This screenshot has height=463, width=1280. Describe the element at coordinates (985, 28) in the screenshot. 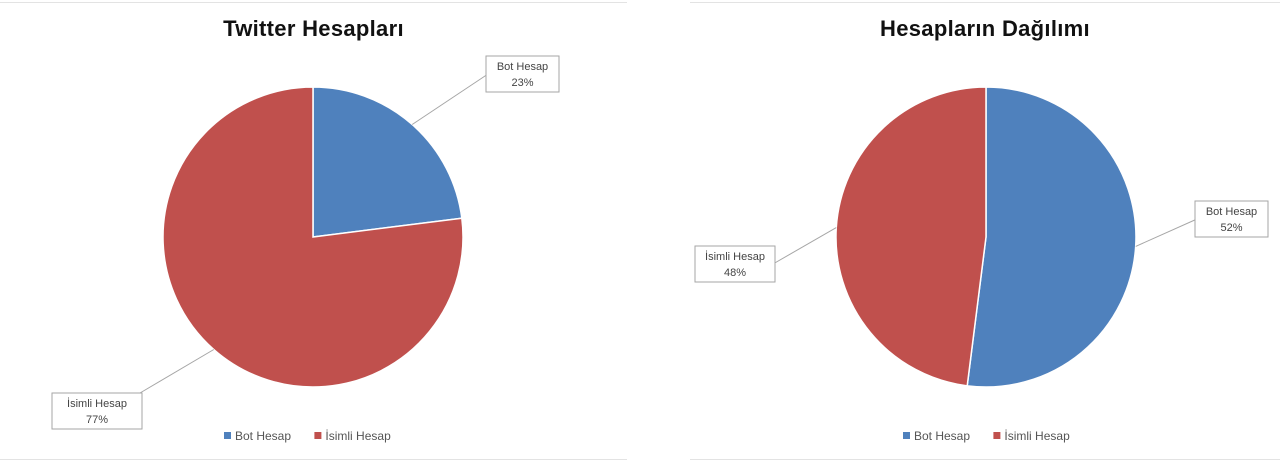

I see `chart-title: Hesapların Dağılımı` at that location.